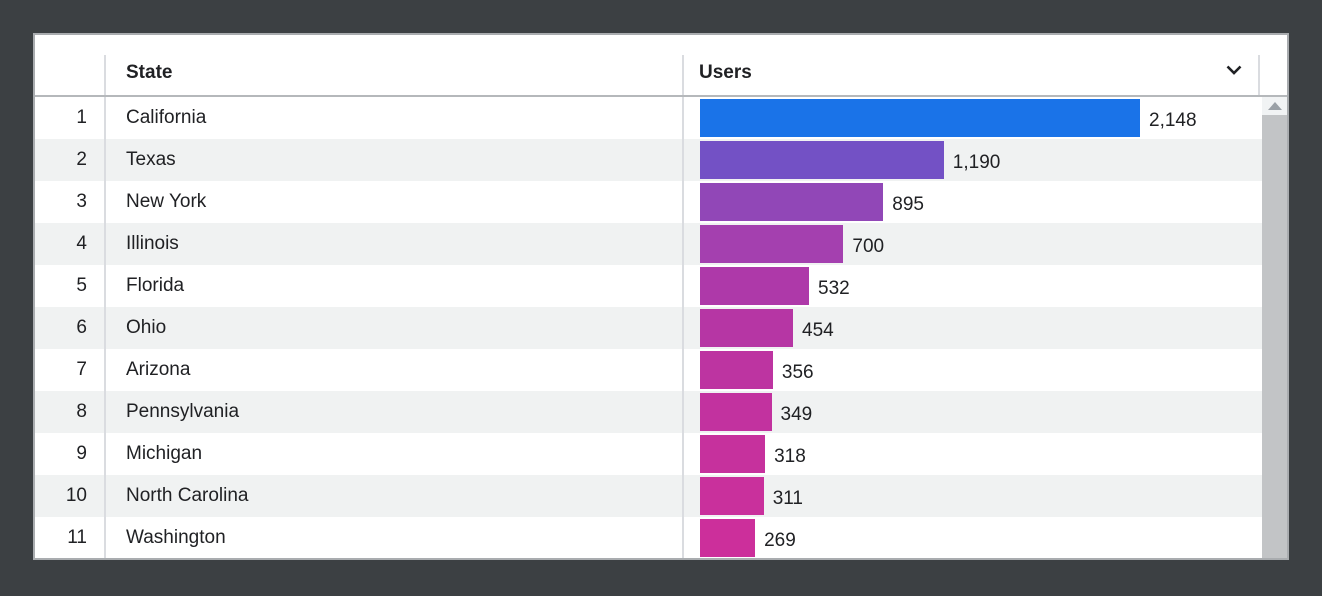  What do you see at coordinates (1234, 72) in the screenshot?
I see `chevron-down-icon` at bounding box center [1234, 72].